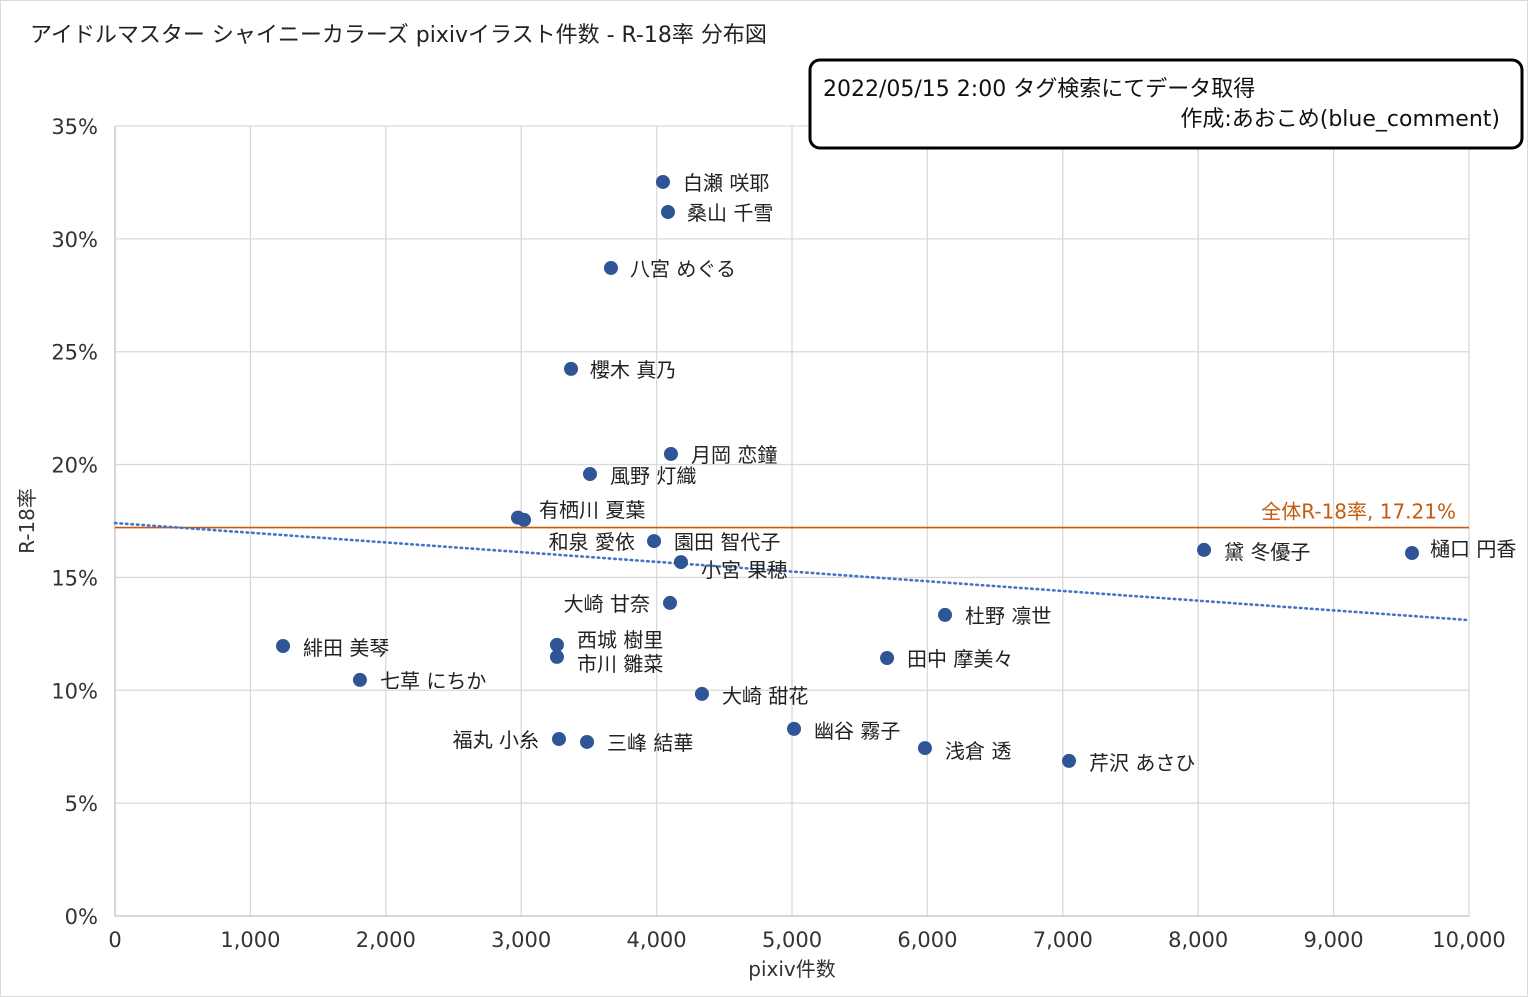  I want to click on y-tick-label: 25%, so click(74, 353).